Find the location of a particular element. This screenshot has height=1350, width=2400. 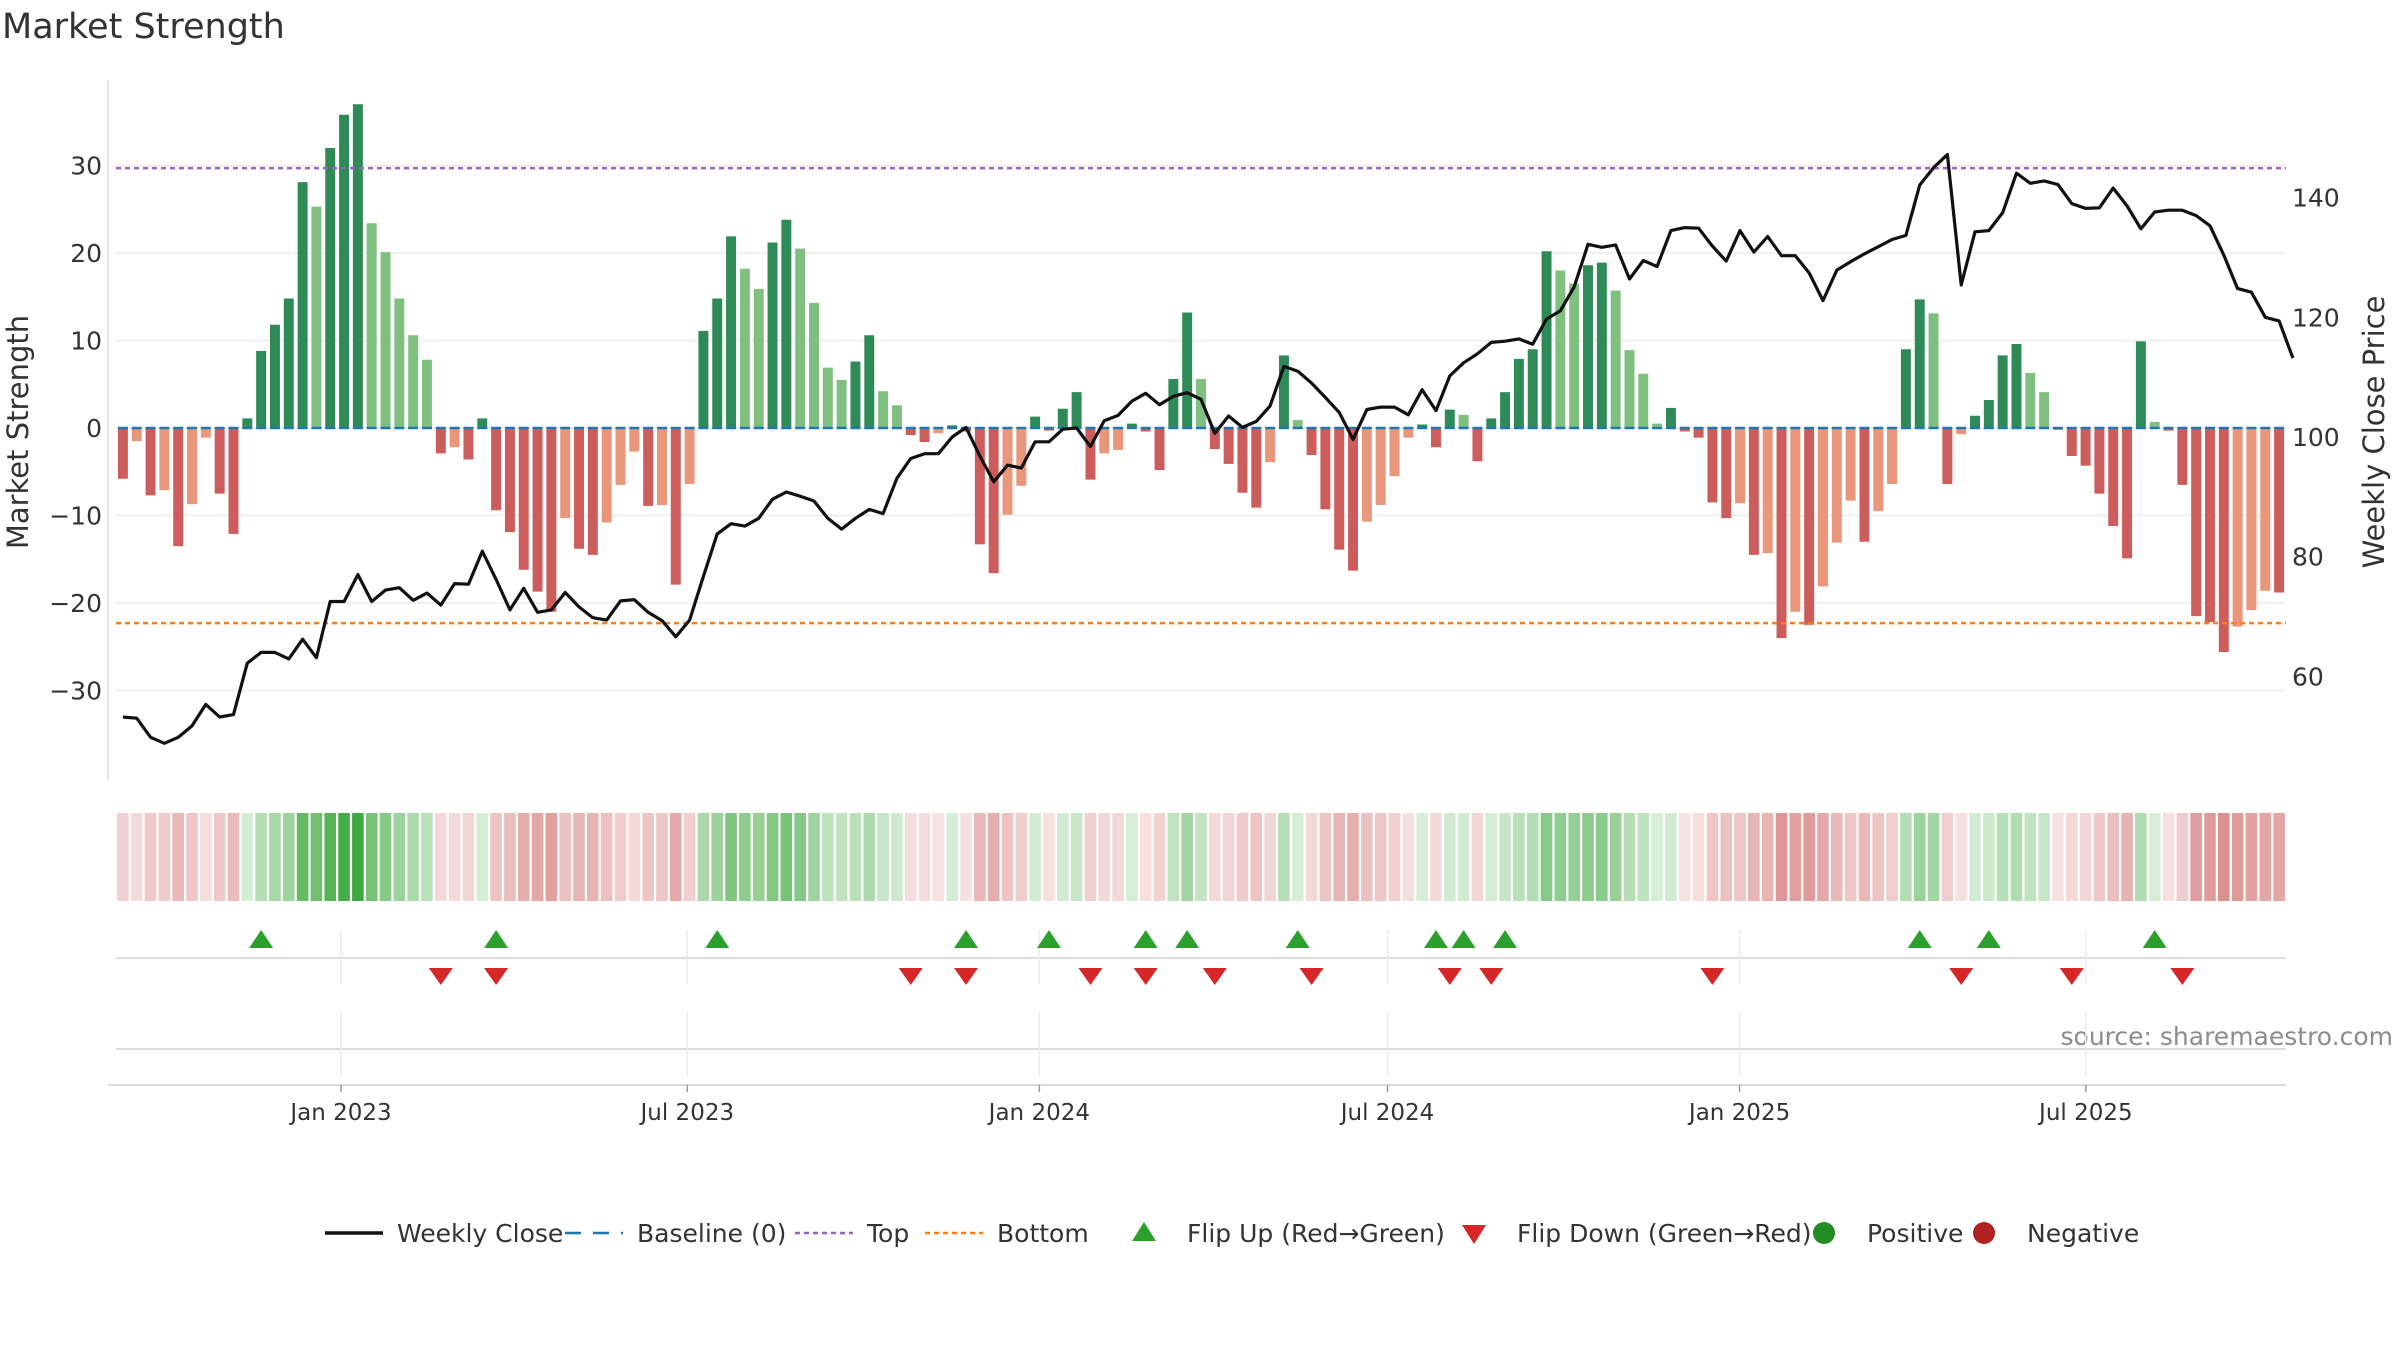

y-tick-label-left: 20 is located at coordinates (86, 253).